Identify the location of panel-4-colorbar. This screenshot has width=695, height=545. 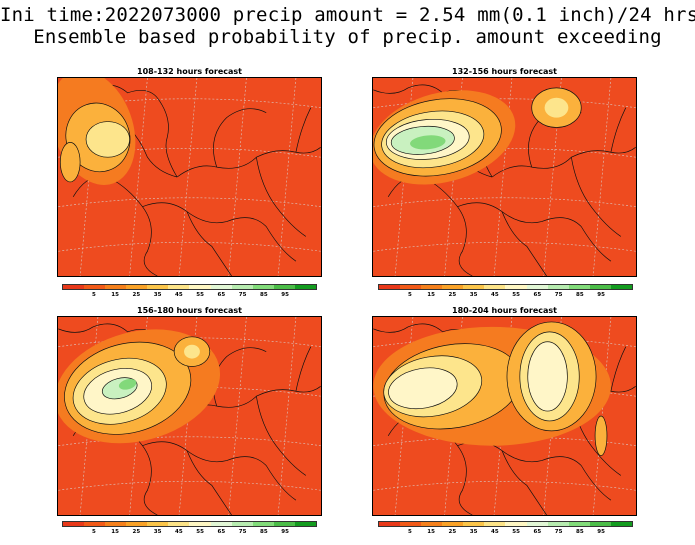
(505, 524).